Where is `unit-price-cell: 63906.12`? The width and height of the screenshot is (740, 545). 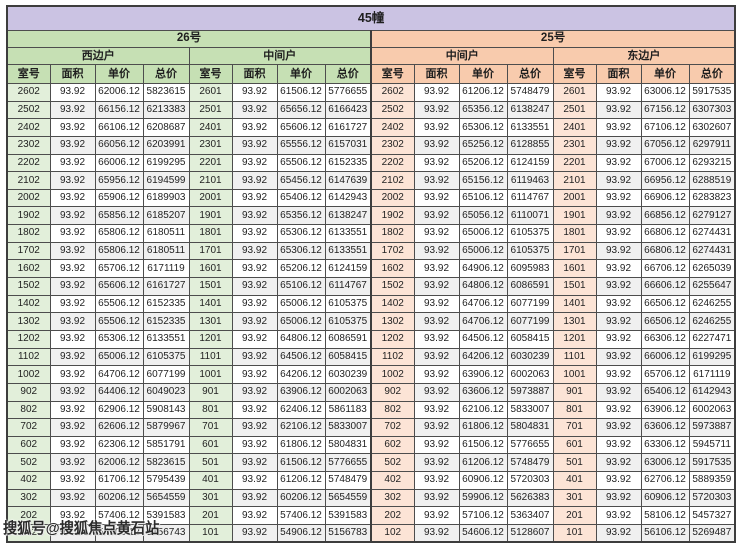 unit-price-cell: 63906.12 is located at coordinates (301, 392).